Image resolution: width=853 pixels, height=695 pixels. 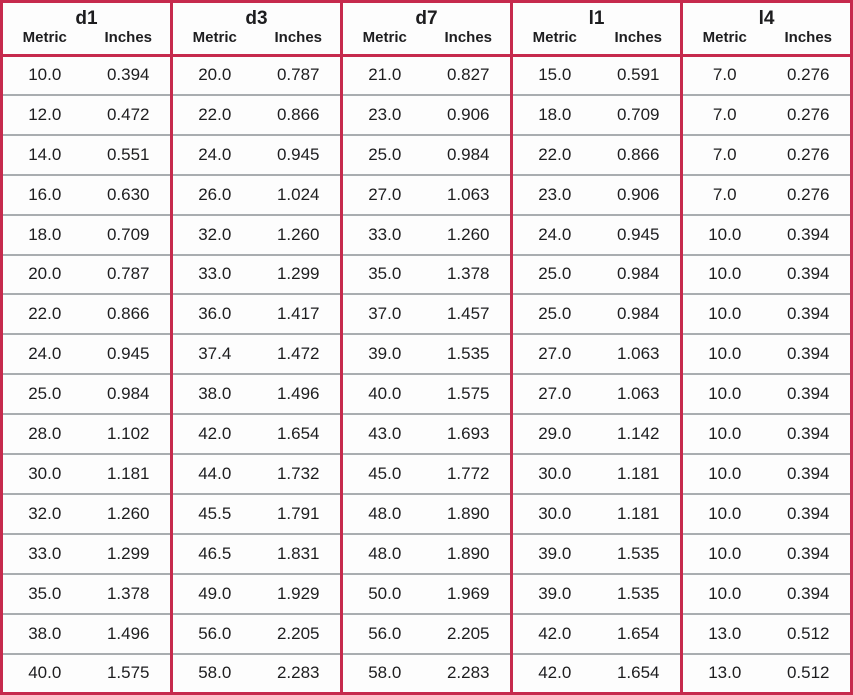 I want to click on inches-value: 1.575, so click(x=129, y=673).